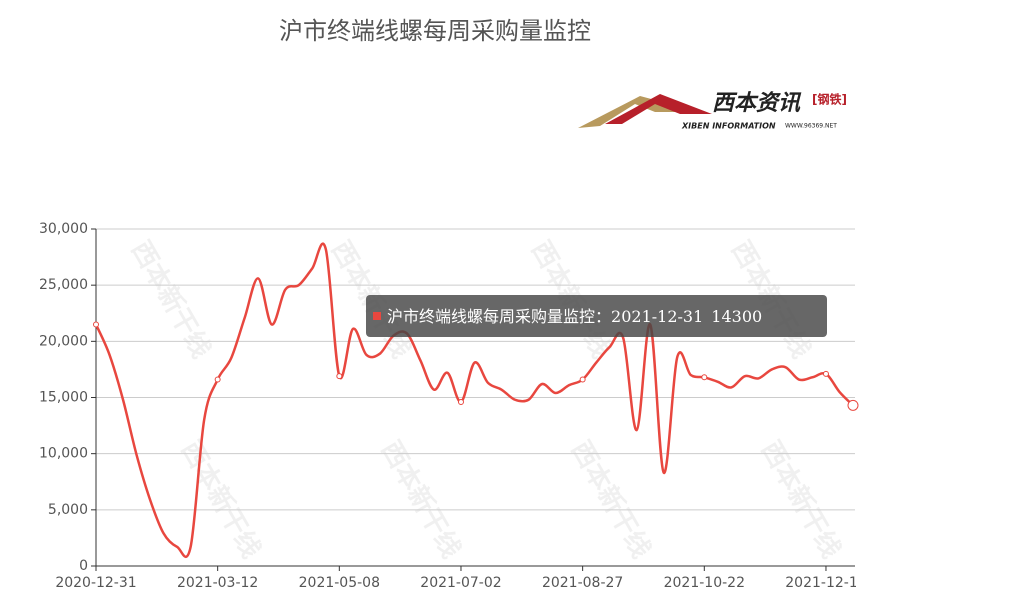 The height and width of the screenshot is (610, 1032). What do you see at coordinates (582, 583) in the screenshot?
I see `x-tick-label: 2021-08-27` at bounding box center [582, 583].